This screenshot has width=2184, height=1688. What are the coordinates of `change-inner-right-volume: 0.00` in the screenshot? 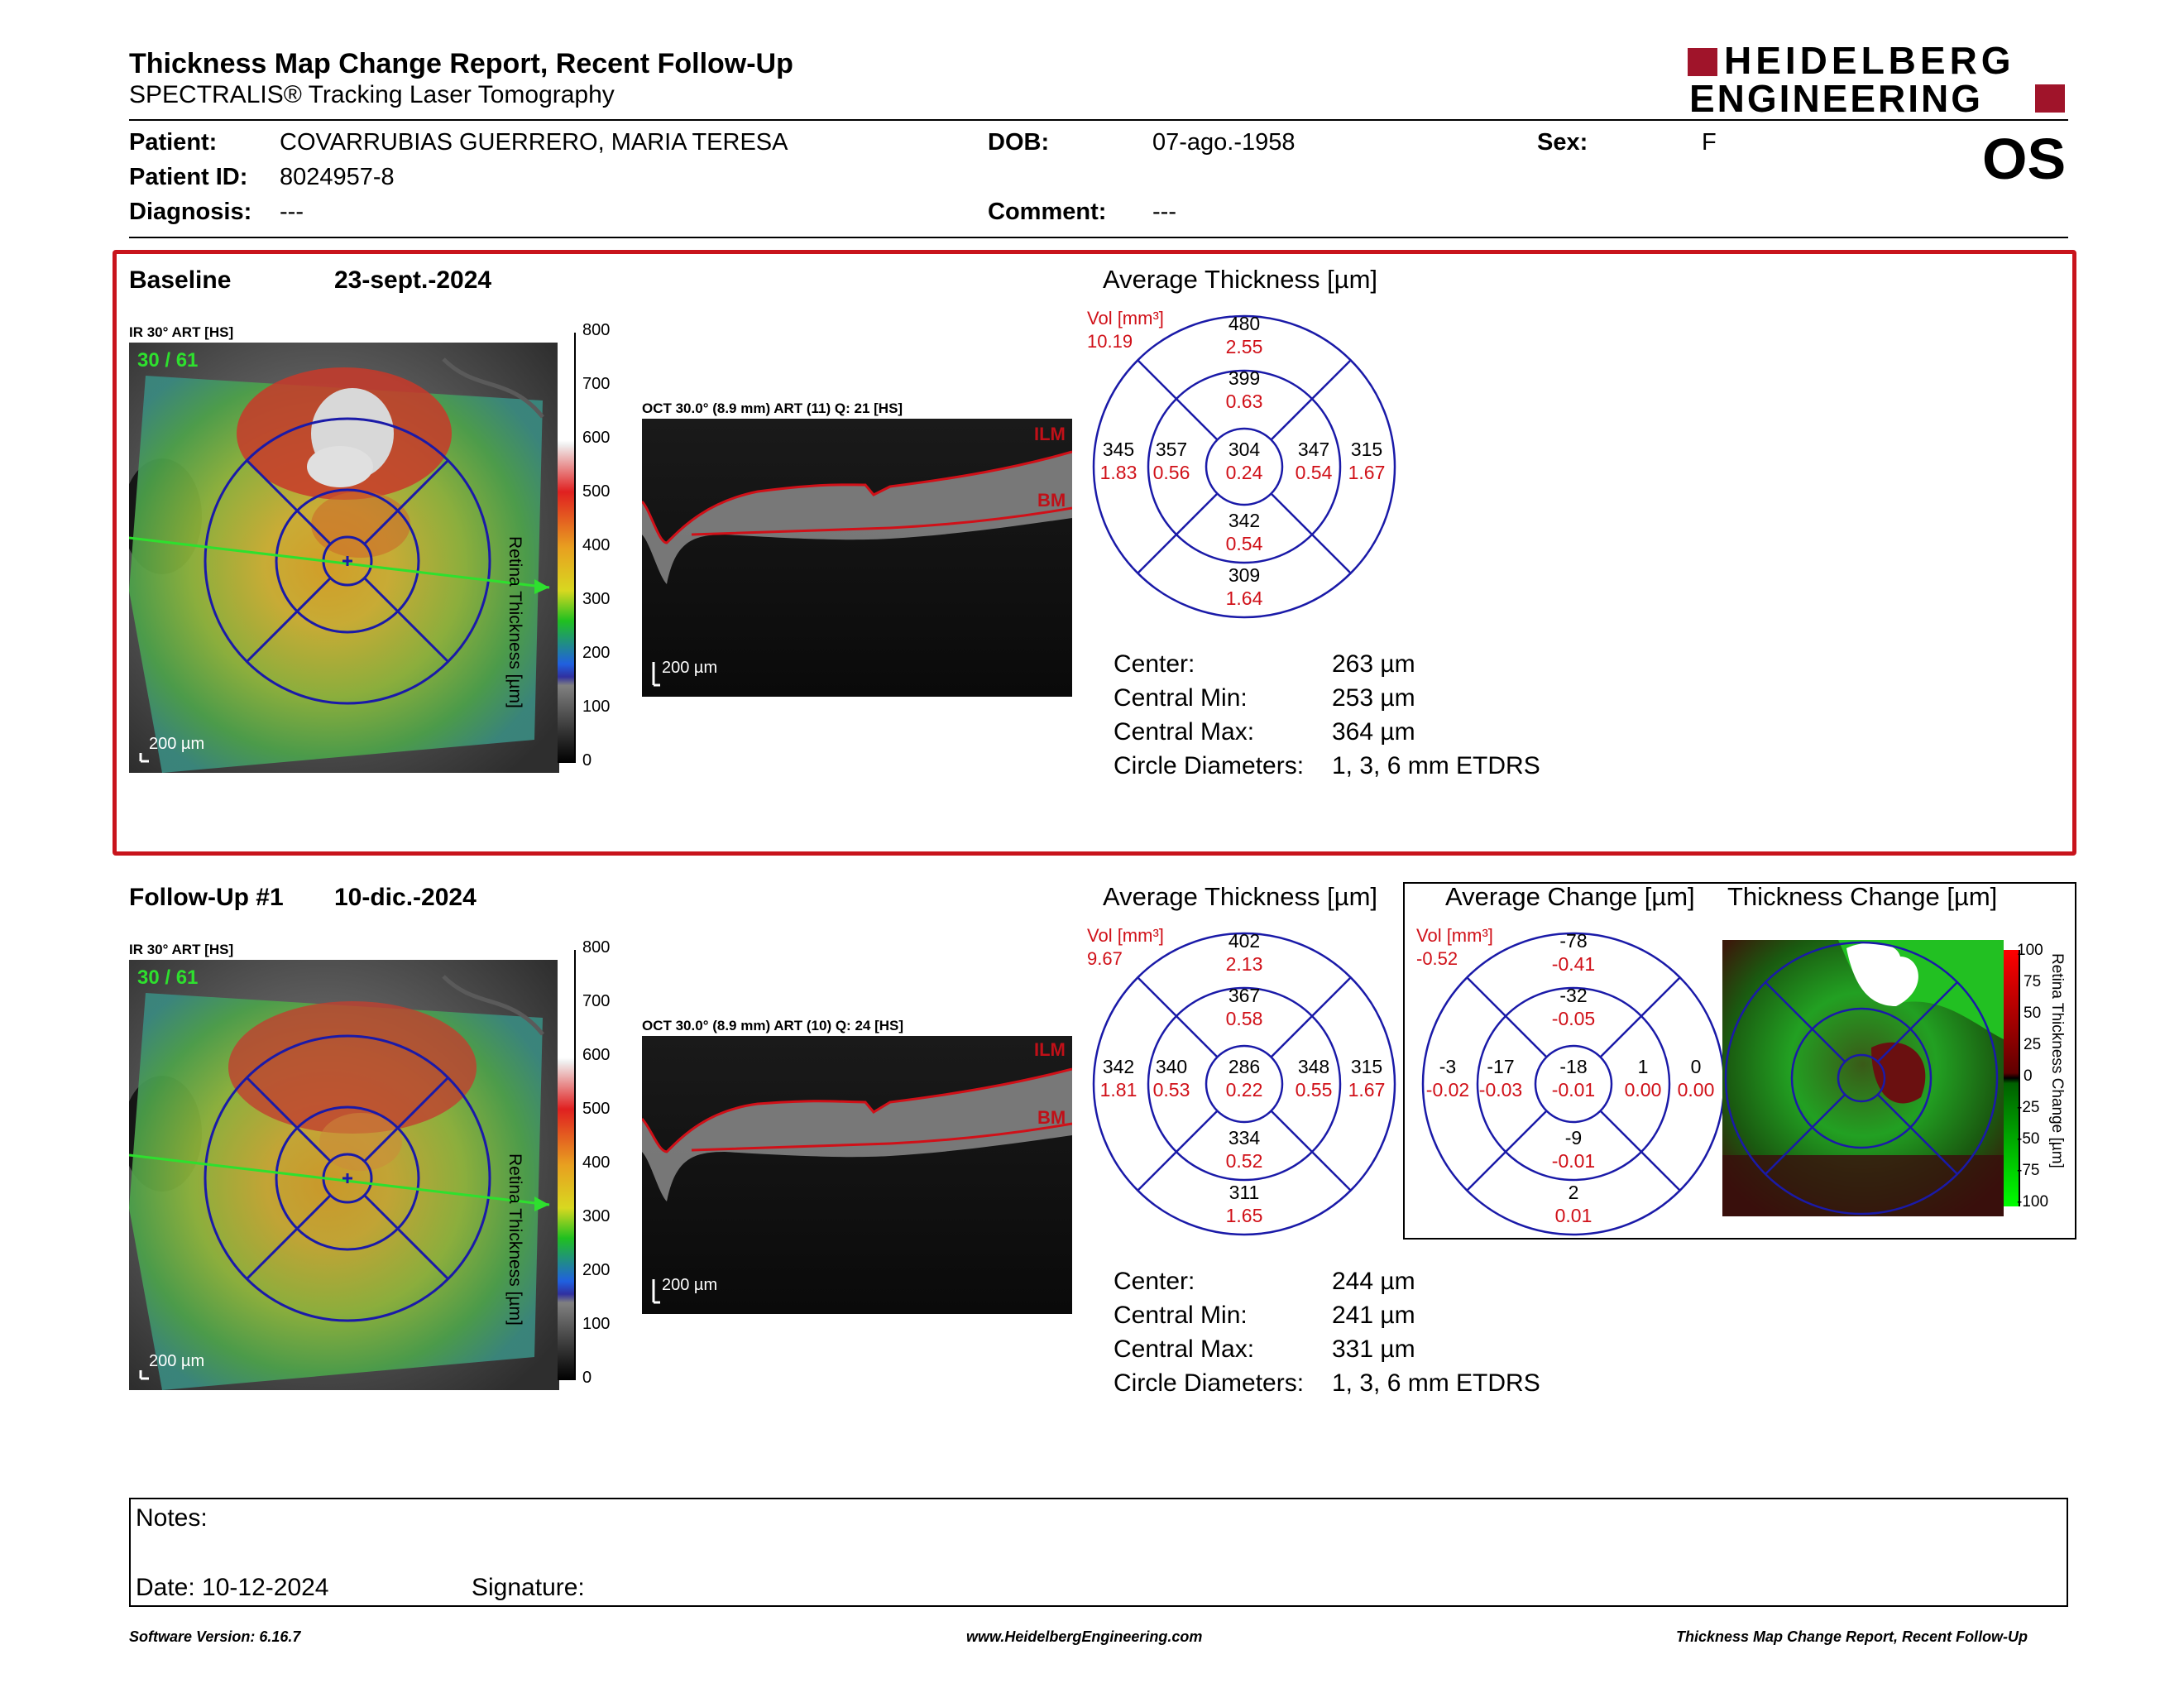 It's located at (1643, 1090).